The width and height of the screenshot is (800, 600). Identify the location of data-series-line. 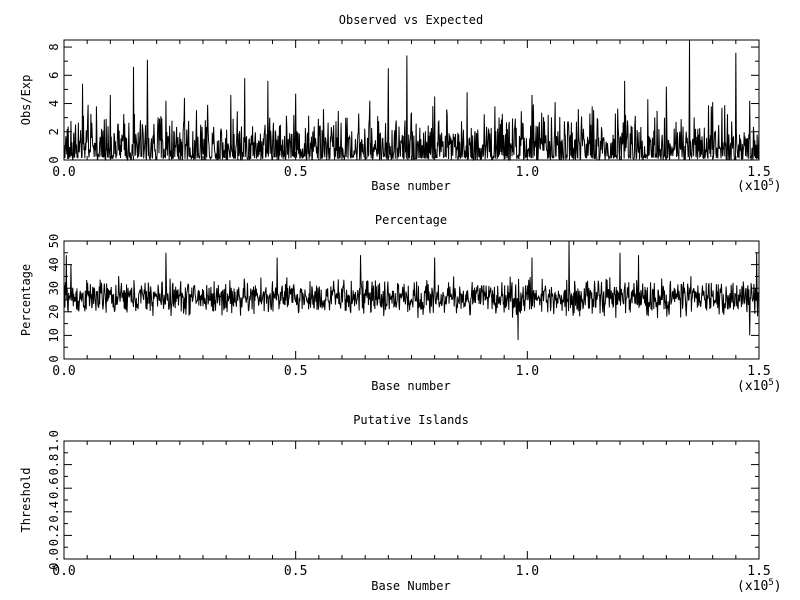
(411, 290).